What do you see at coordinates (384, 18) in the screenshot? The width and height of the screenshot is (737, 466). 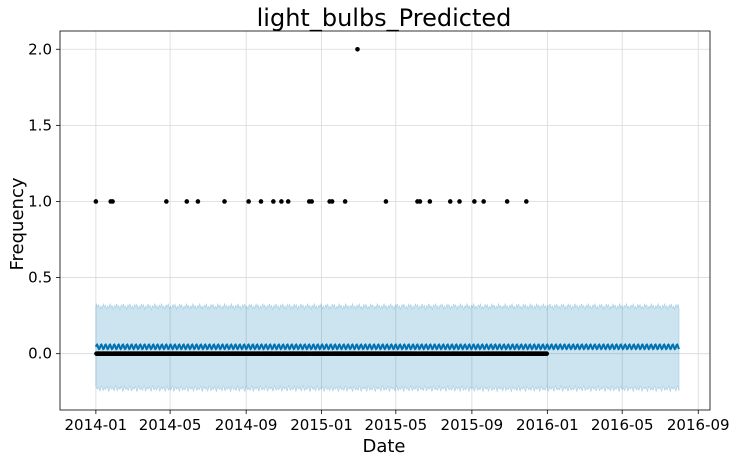 I see `chart-title: light_bulbs_Predicted` at bounding box center [384, 18].